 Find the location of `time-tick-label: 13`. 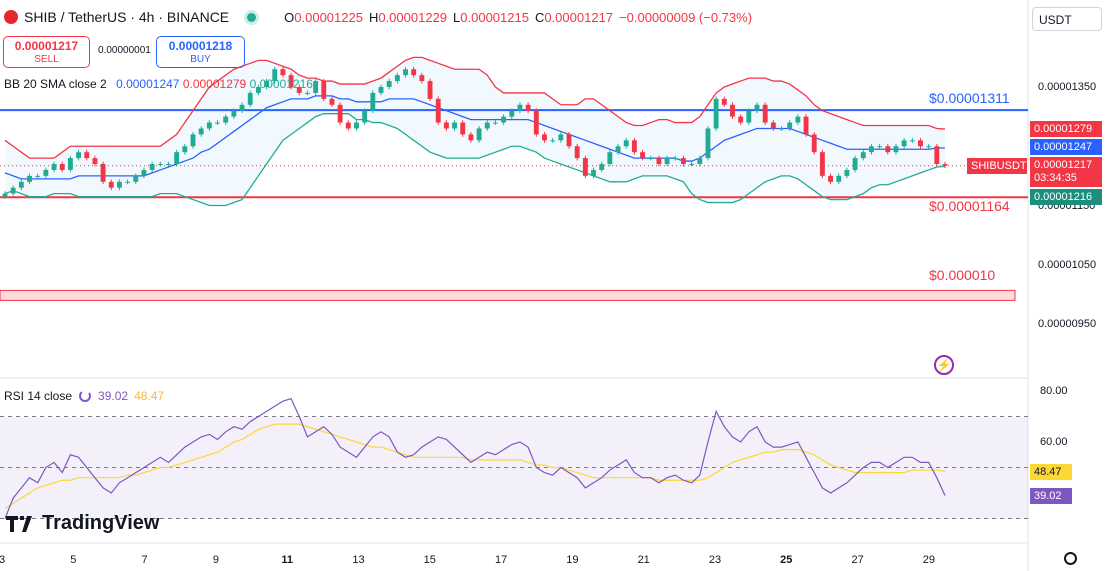

time-tick-label: 13 is located at coordinates (358, 560).